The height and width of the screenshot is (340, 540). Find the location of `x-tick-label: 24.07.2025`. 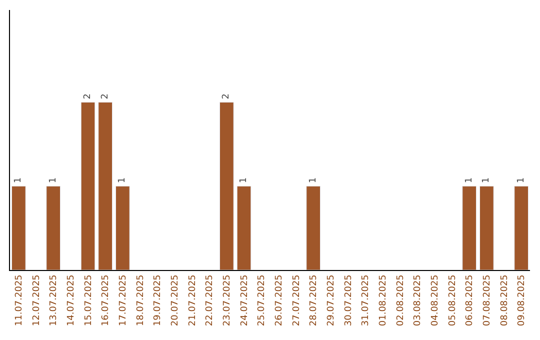

x-tick-label: 24.07.2025 is located at coordinates (245, 300).